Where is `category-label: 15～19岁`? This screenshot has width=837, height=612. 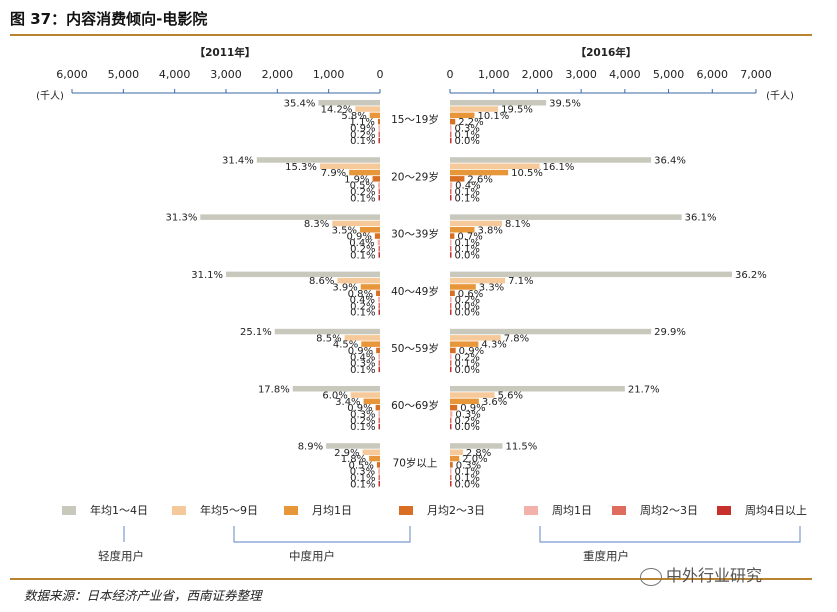
category-label: 15～19岁 is located at coordinates (415, 119).